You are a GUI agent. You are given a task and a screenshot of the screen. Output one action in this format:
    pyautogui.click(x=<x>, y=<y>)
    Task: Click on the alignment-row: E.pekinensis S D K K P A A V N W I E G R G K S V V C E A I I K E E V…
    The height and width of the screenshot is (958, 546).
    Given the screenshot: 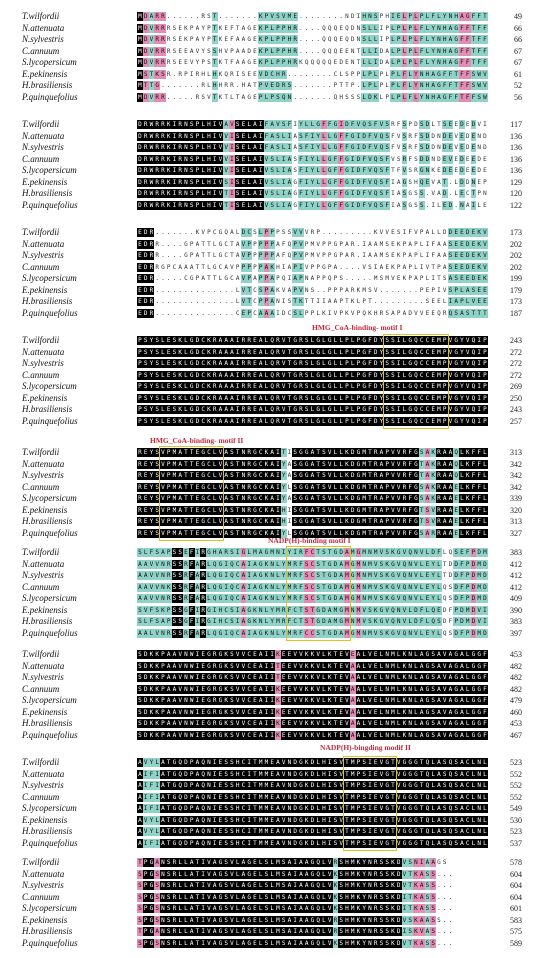 What is the action you would take?
    pyautogui.click(x=273, y=712)
    